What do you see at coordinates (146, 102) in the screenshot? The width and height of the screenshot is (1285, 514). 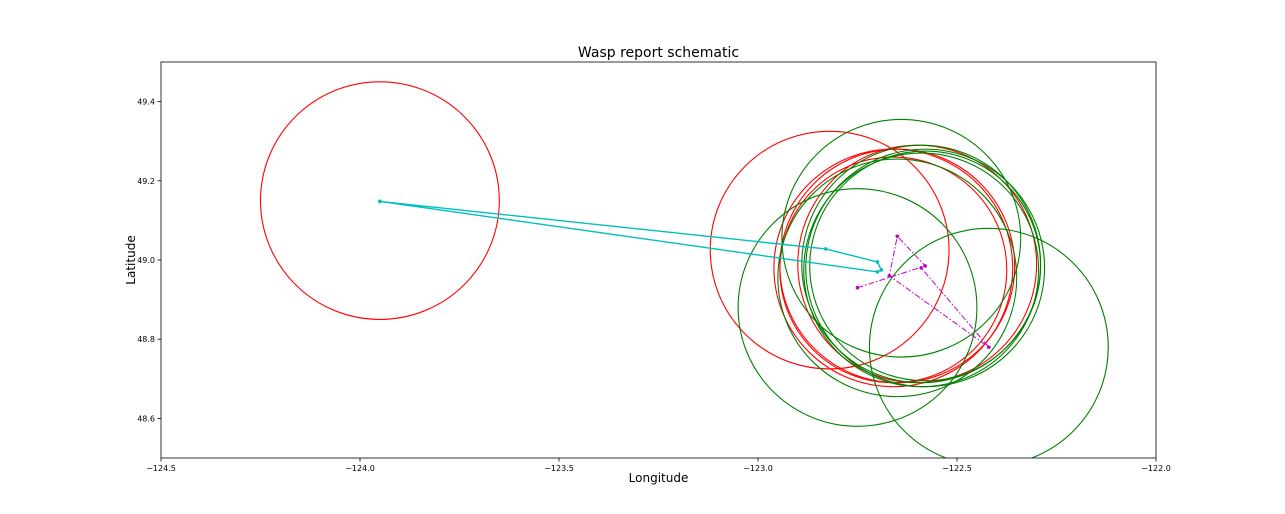 I see `y-tick-label: 49.4` at bounding box center [146, 102].